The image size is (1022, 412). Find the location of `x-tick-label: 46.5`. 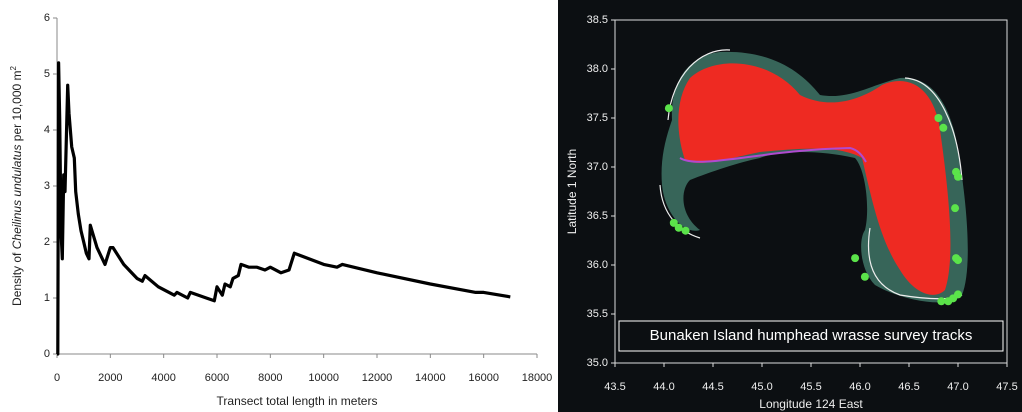

x-tick-label: 46.5 is located at coordinates (908, 387).